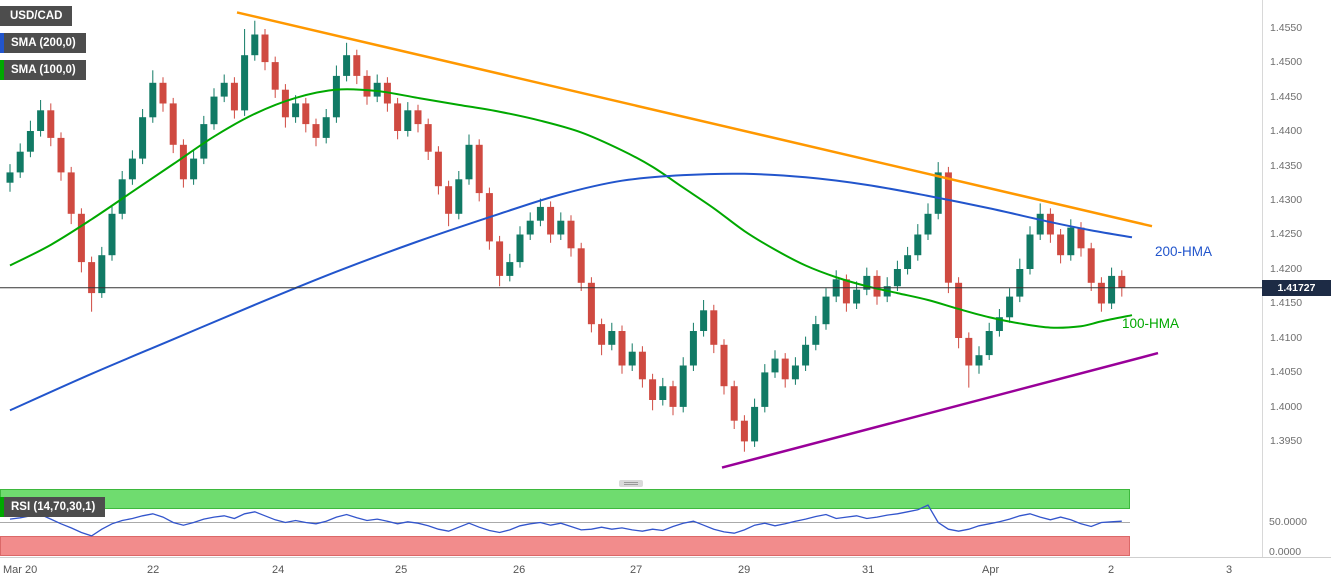 This screenshot has height=583, width=1331. I want to click on time-tick-label: 22, so click(153, 570).